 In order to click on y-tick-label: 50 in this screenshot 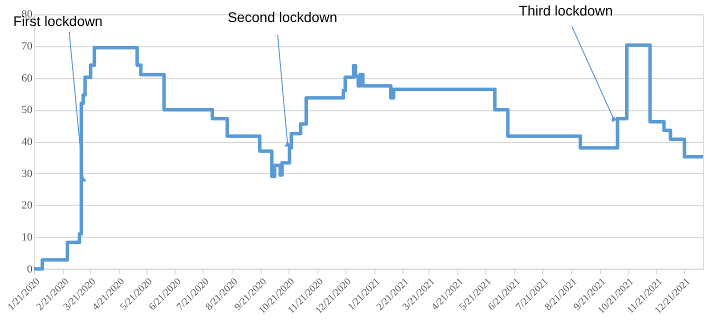, I will do `click(27, 110)`.